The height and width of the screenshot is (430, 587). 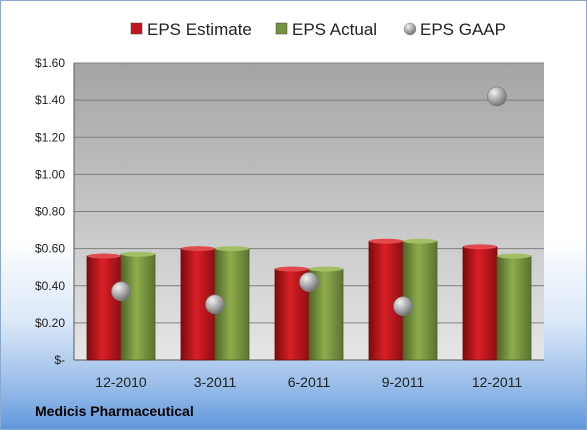 I want to click on y-tick-label: $0.40, so click(x=50, y=286).